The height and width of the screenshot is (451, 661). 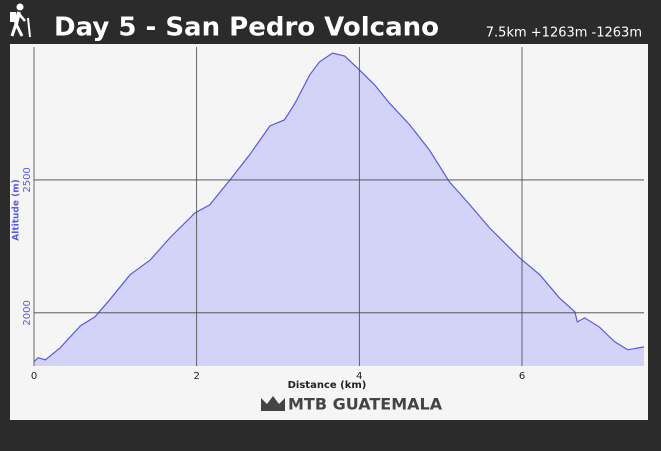 What do you see at coordinates (27, 179) in the screenshot?
I see `y-tick-label: 2500` at bounding box center [27, 179].